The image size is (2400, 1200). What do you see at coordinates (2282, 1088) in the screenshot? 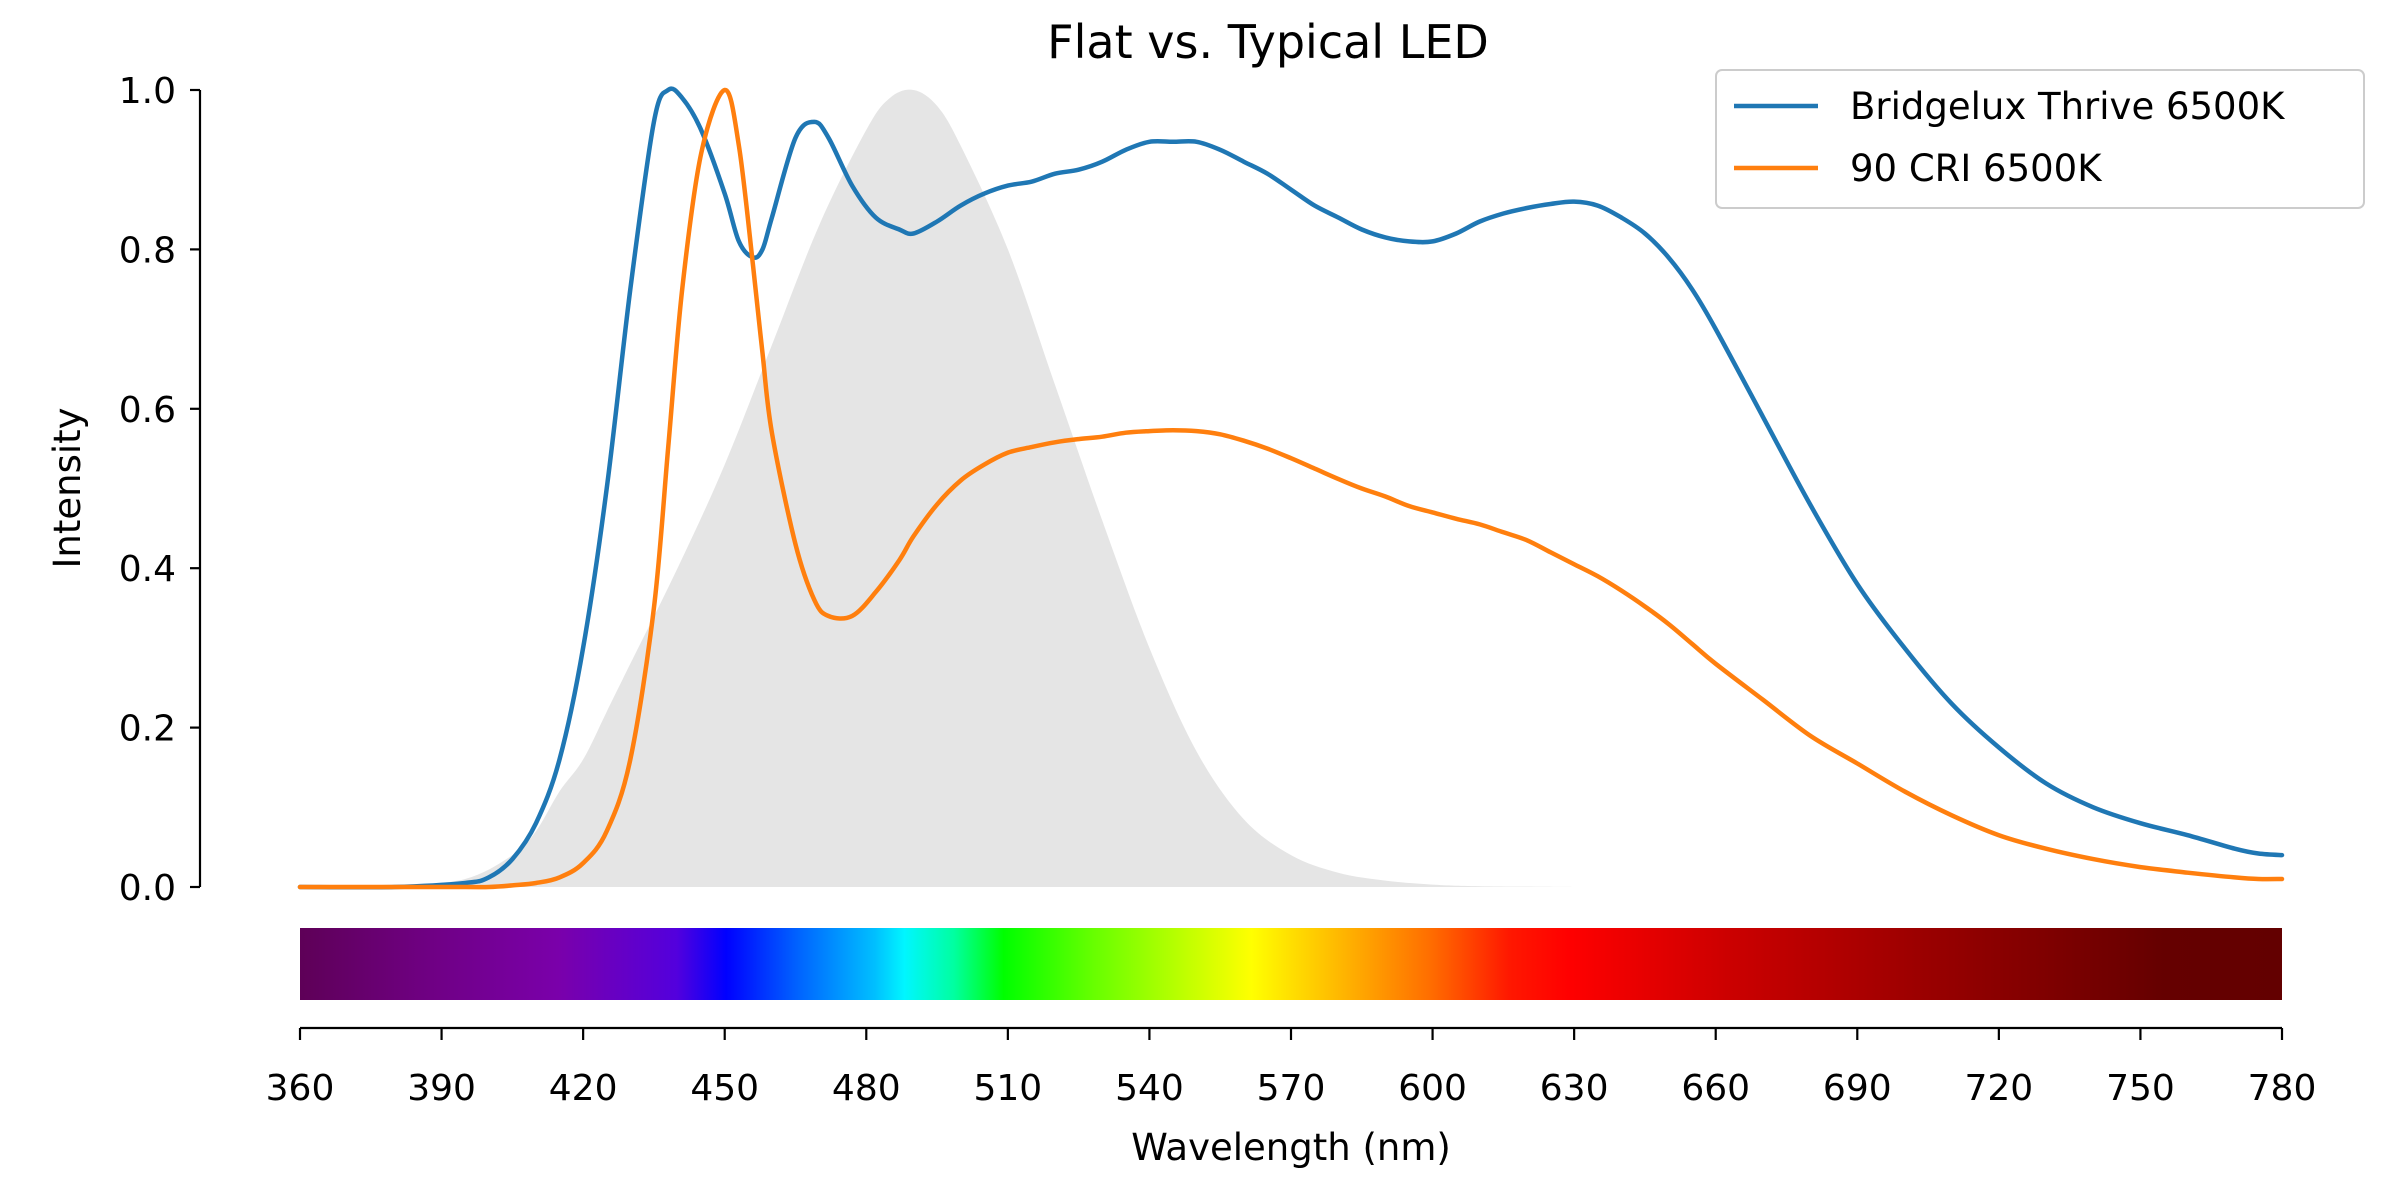
I see `x-tick-label: 780` at bounding box center [2282, 1088].